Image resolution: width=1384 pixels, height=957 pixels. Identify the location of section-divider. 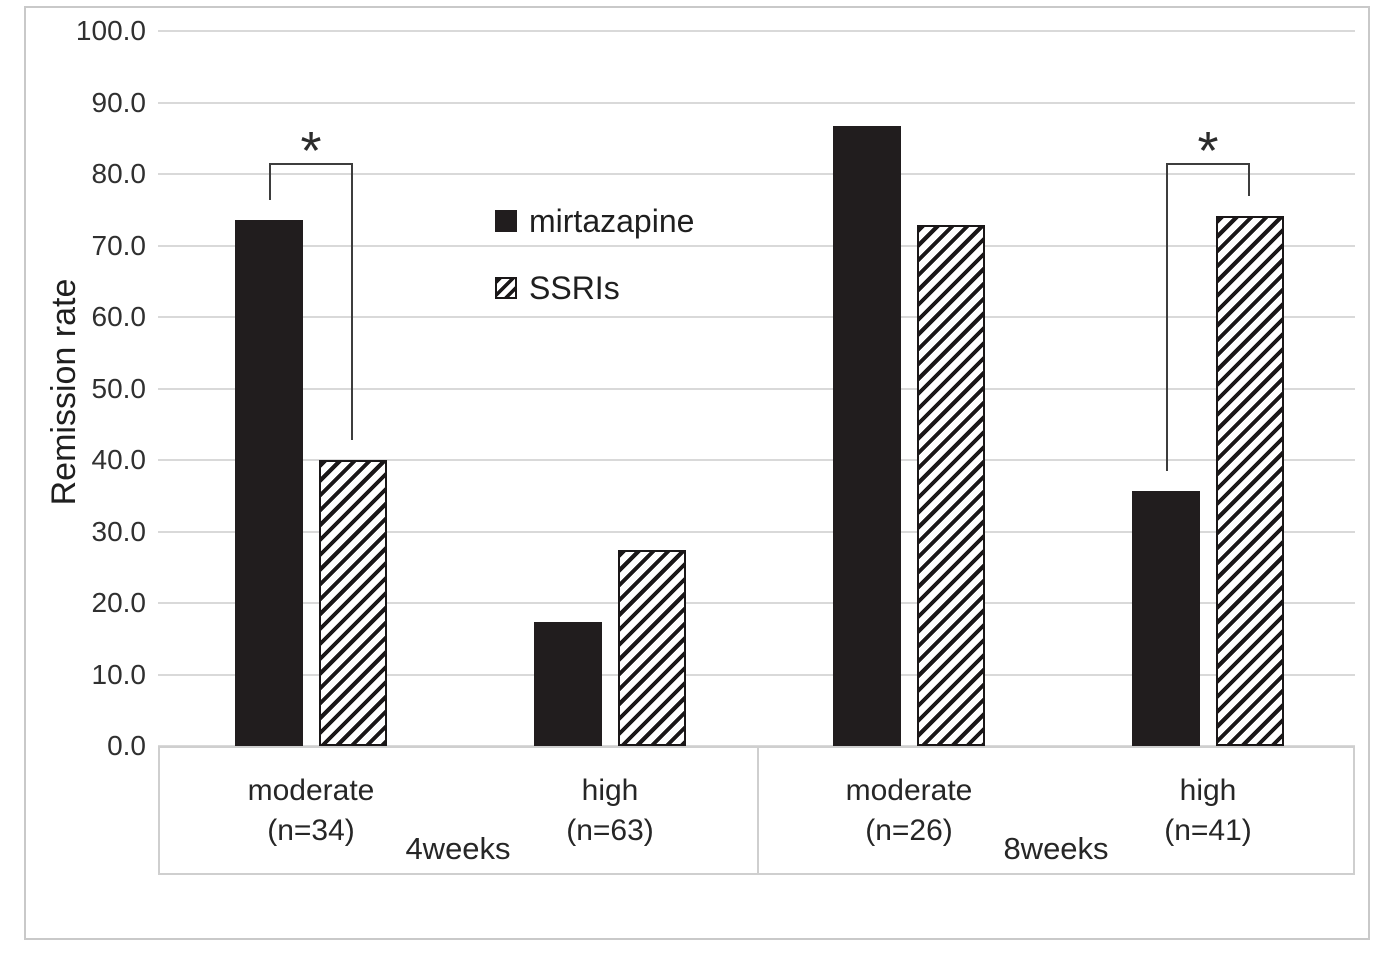
(758, 810).